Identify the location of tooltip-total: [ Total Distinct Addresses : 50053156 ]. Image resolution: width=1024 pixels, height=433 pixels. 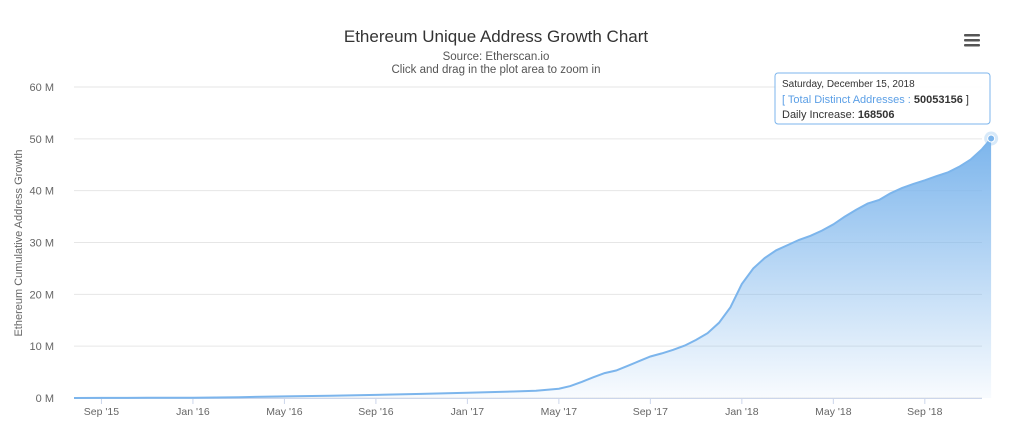
(875, 100).